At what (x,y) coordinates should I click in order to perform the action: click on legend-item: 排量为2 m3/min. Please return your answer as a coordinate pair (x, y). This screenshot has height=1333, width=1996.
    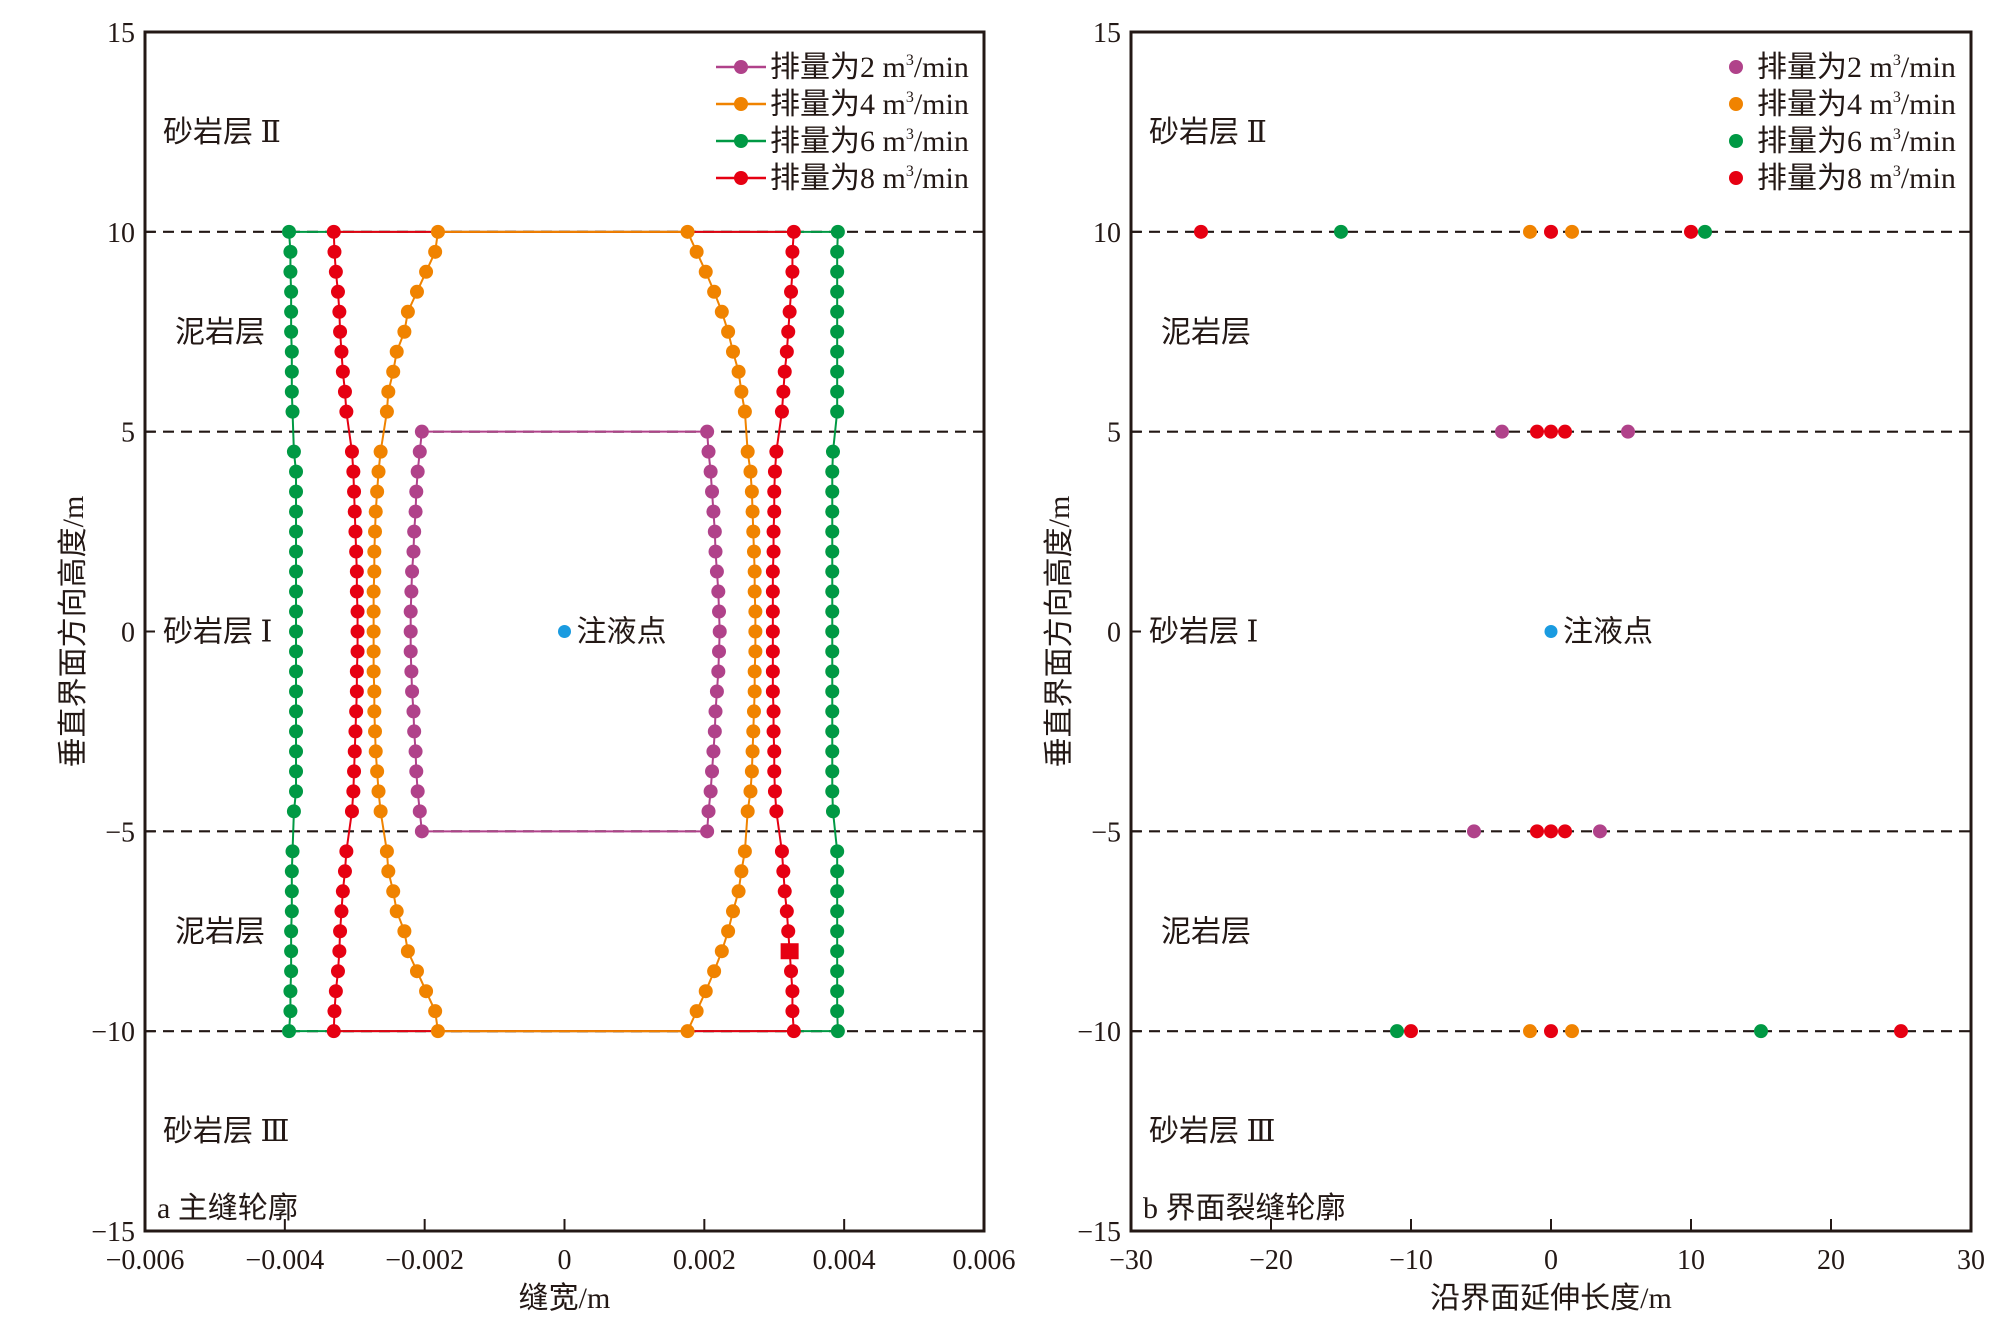
    Looking at the image, I should click on (842, 67).